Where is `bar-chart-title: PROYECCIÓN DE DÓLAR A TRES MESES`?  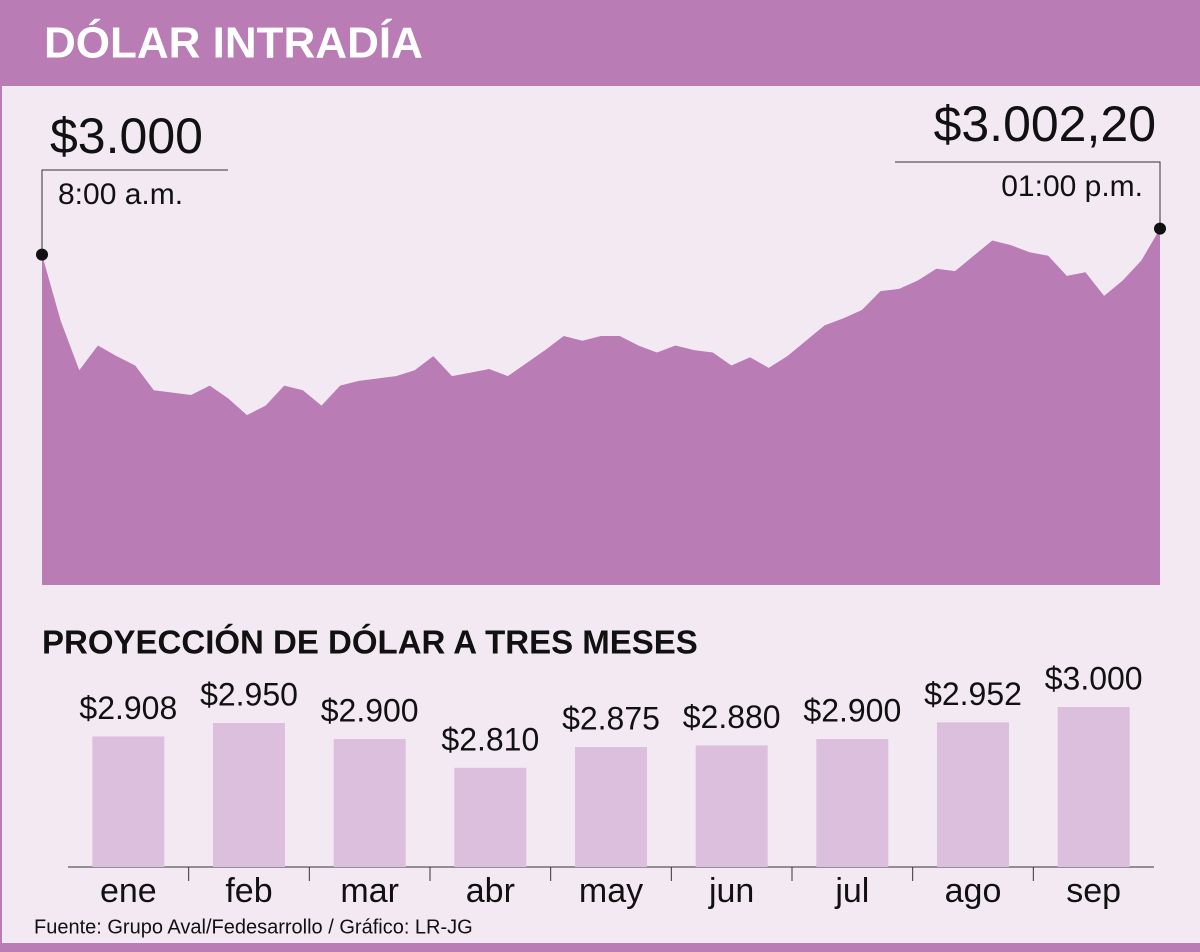
bar-chart-title: PROYECCIÓN DE DÓLAR A TRES MESES is located at coordinates (370, 642).